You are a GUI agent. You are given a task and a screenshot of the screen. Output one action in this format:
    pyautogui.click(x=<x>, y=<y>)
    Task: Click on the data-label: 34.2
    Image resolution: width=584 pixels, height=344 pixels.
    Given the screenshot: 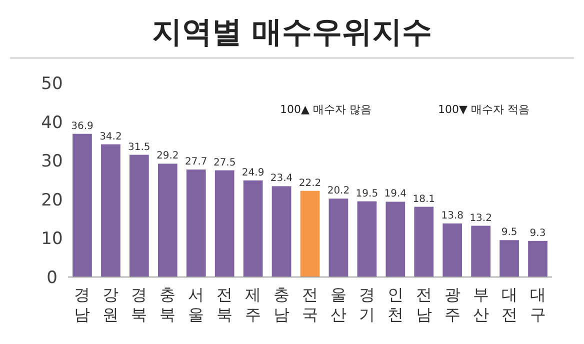 What is the action you would take?
    pyautogui.click(x=111, y=136)
    